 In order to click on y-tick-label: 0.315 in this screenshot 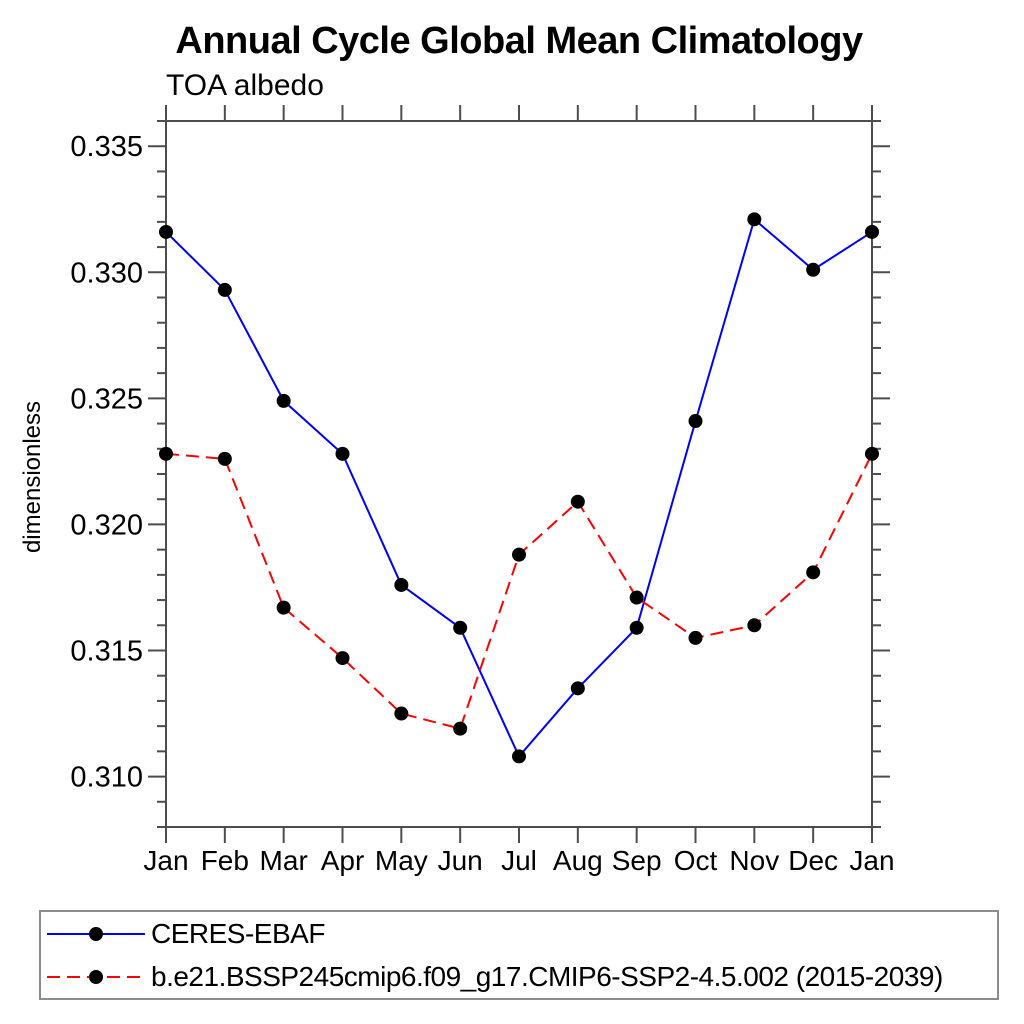, I will do `click(106, 652)`.